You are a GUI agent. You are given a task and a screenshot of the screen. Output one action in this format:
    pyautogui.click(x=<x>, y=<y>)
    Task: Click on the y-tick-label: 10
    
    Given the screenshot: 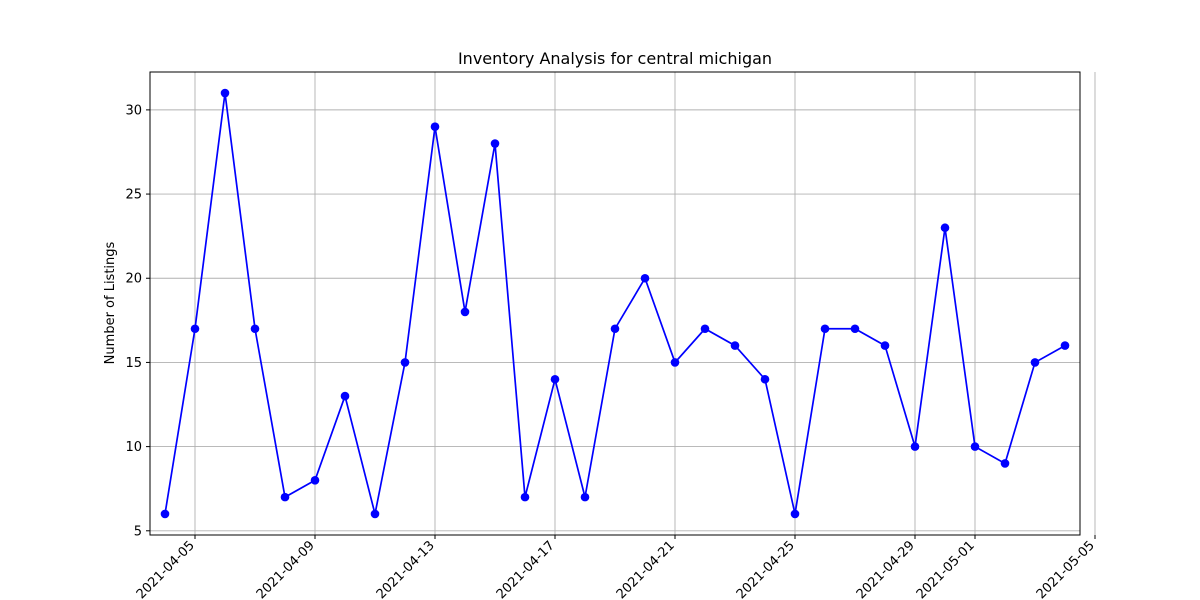 What is the action you would take?
    pyautogui.click(x=133, y=447)
    